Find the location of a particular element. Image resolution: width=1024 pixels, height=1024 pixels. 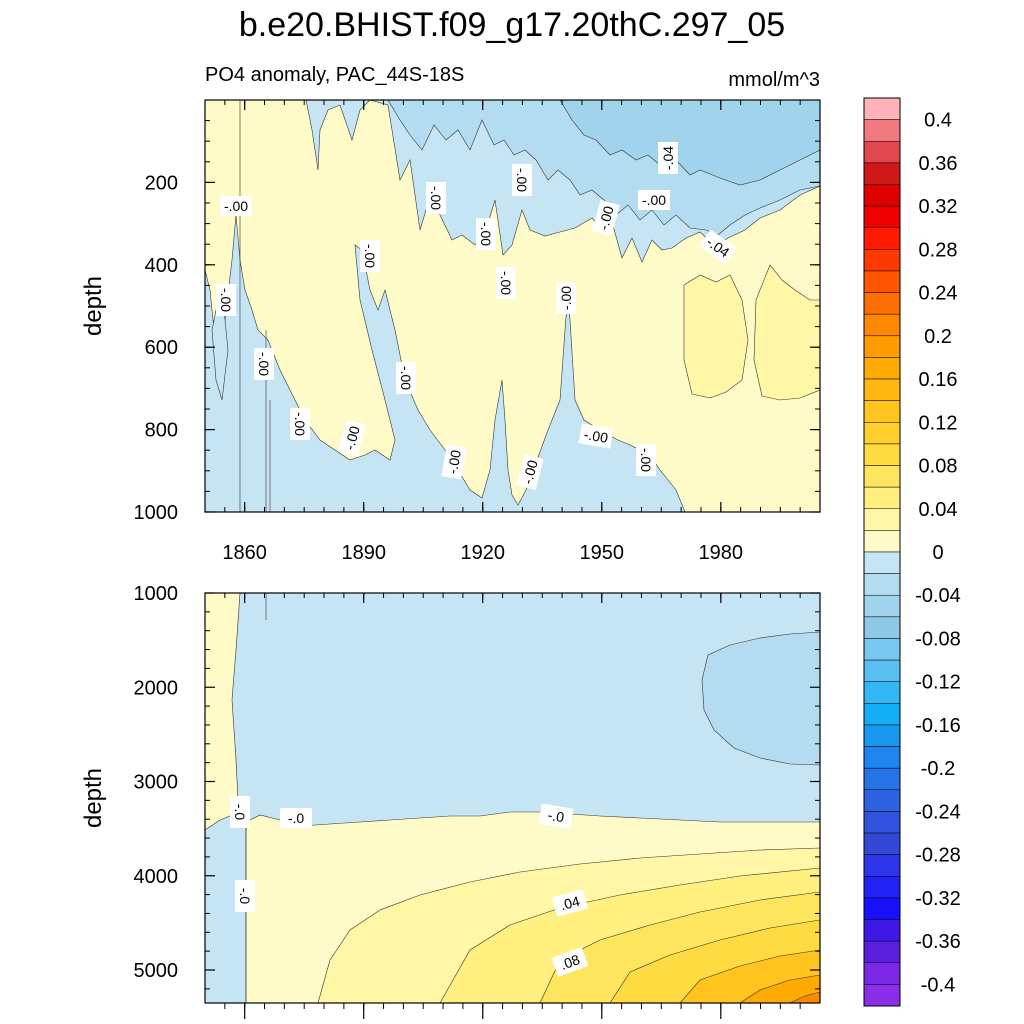

colorbar-label: -0.28 is located at coordinates (938, 856).